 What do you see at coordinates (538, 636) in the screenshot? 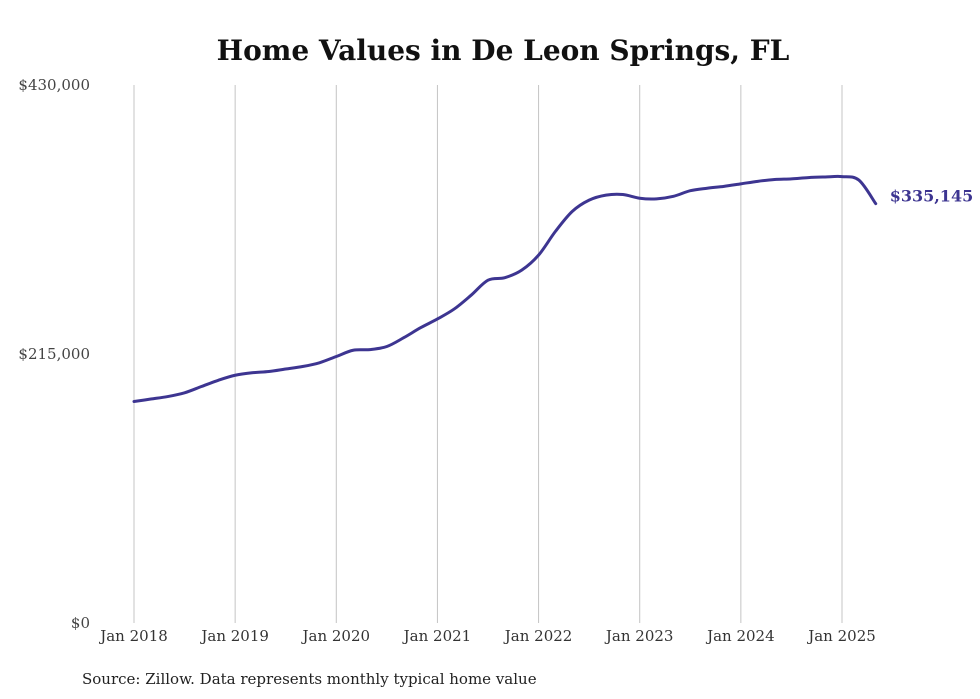
I see `x-tick-label: Jan 2022` at bounding box center [538, 636].